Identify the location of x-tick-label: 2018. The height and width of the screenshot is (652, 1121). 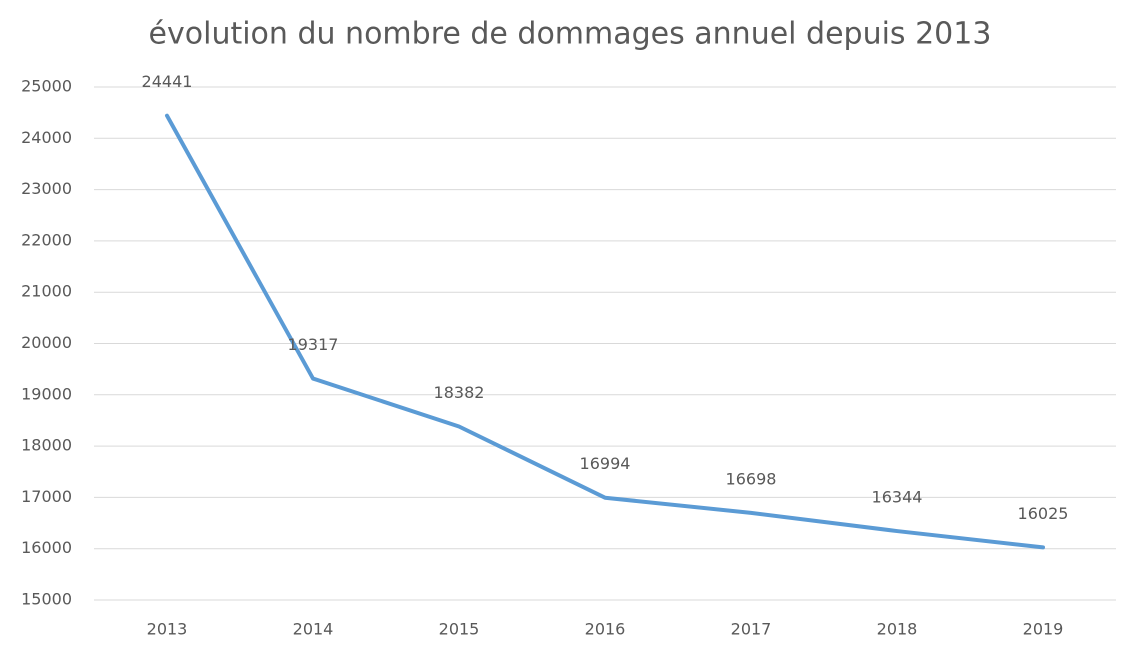
(897, 629).